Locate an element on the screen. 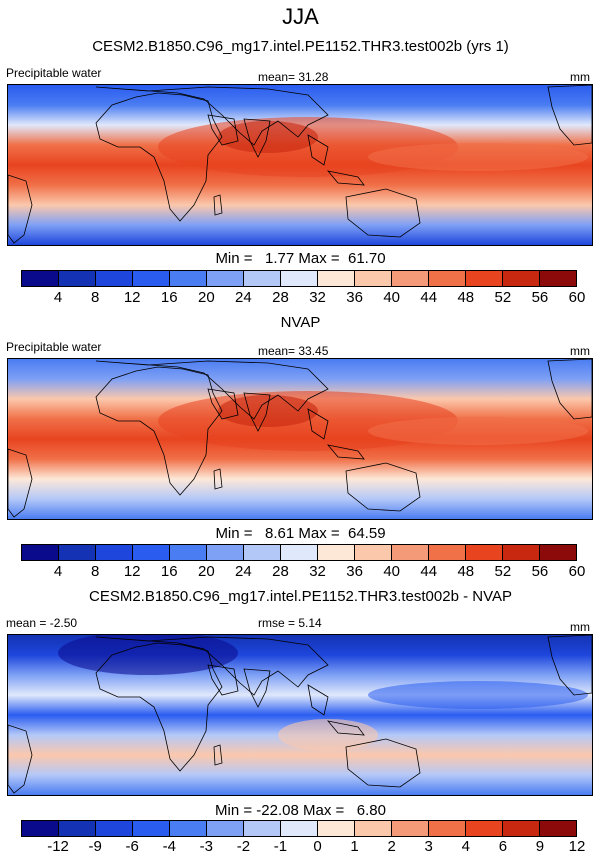  figure-title: JJA is located at coordinates (300, 16).